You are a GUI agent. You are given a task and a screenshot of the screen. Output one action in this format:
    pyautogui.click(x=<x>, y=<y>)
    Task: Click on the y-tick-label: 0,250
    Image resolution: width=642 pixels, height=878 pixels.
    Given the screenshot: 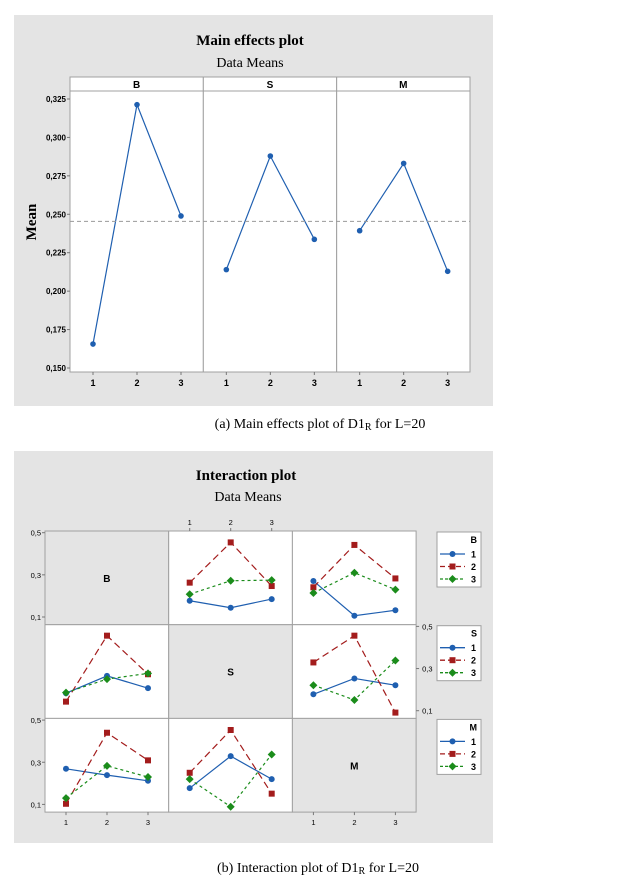 What is the action you would take?
    pyautogui.click(x=56, y=214)
    